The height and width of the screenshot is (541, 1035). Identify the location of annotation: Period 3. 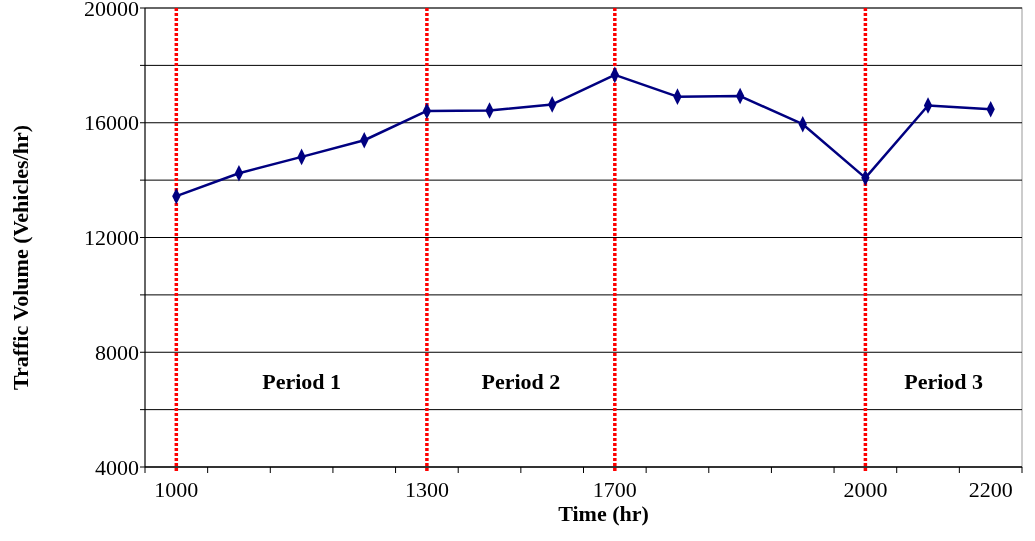
(944, 381).